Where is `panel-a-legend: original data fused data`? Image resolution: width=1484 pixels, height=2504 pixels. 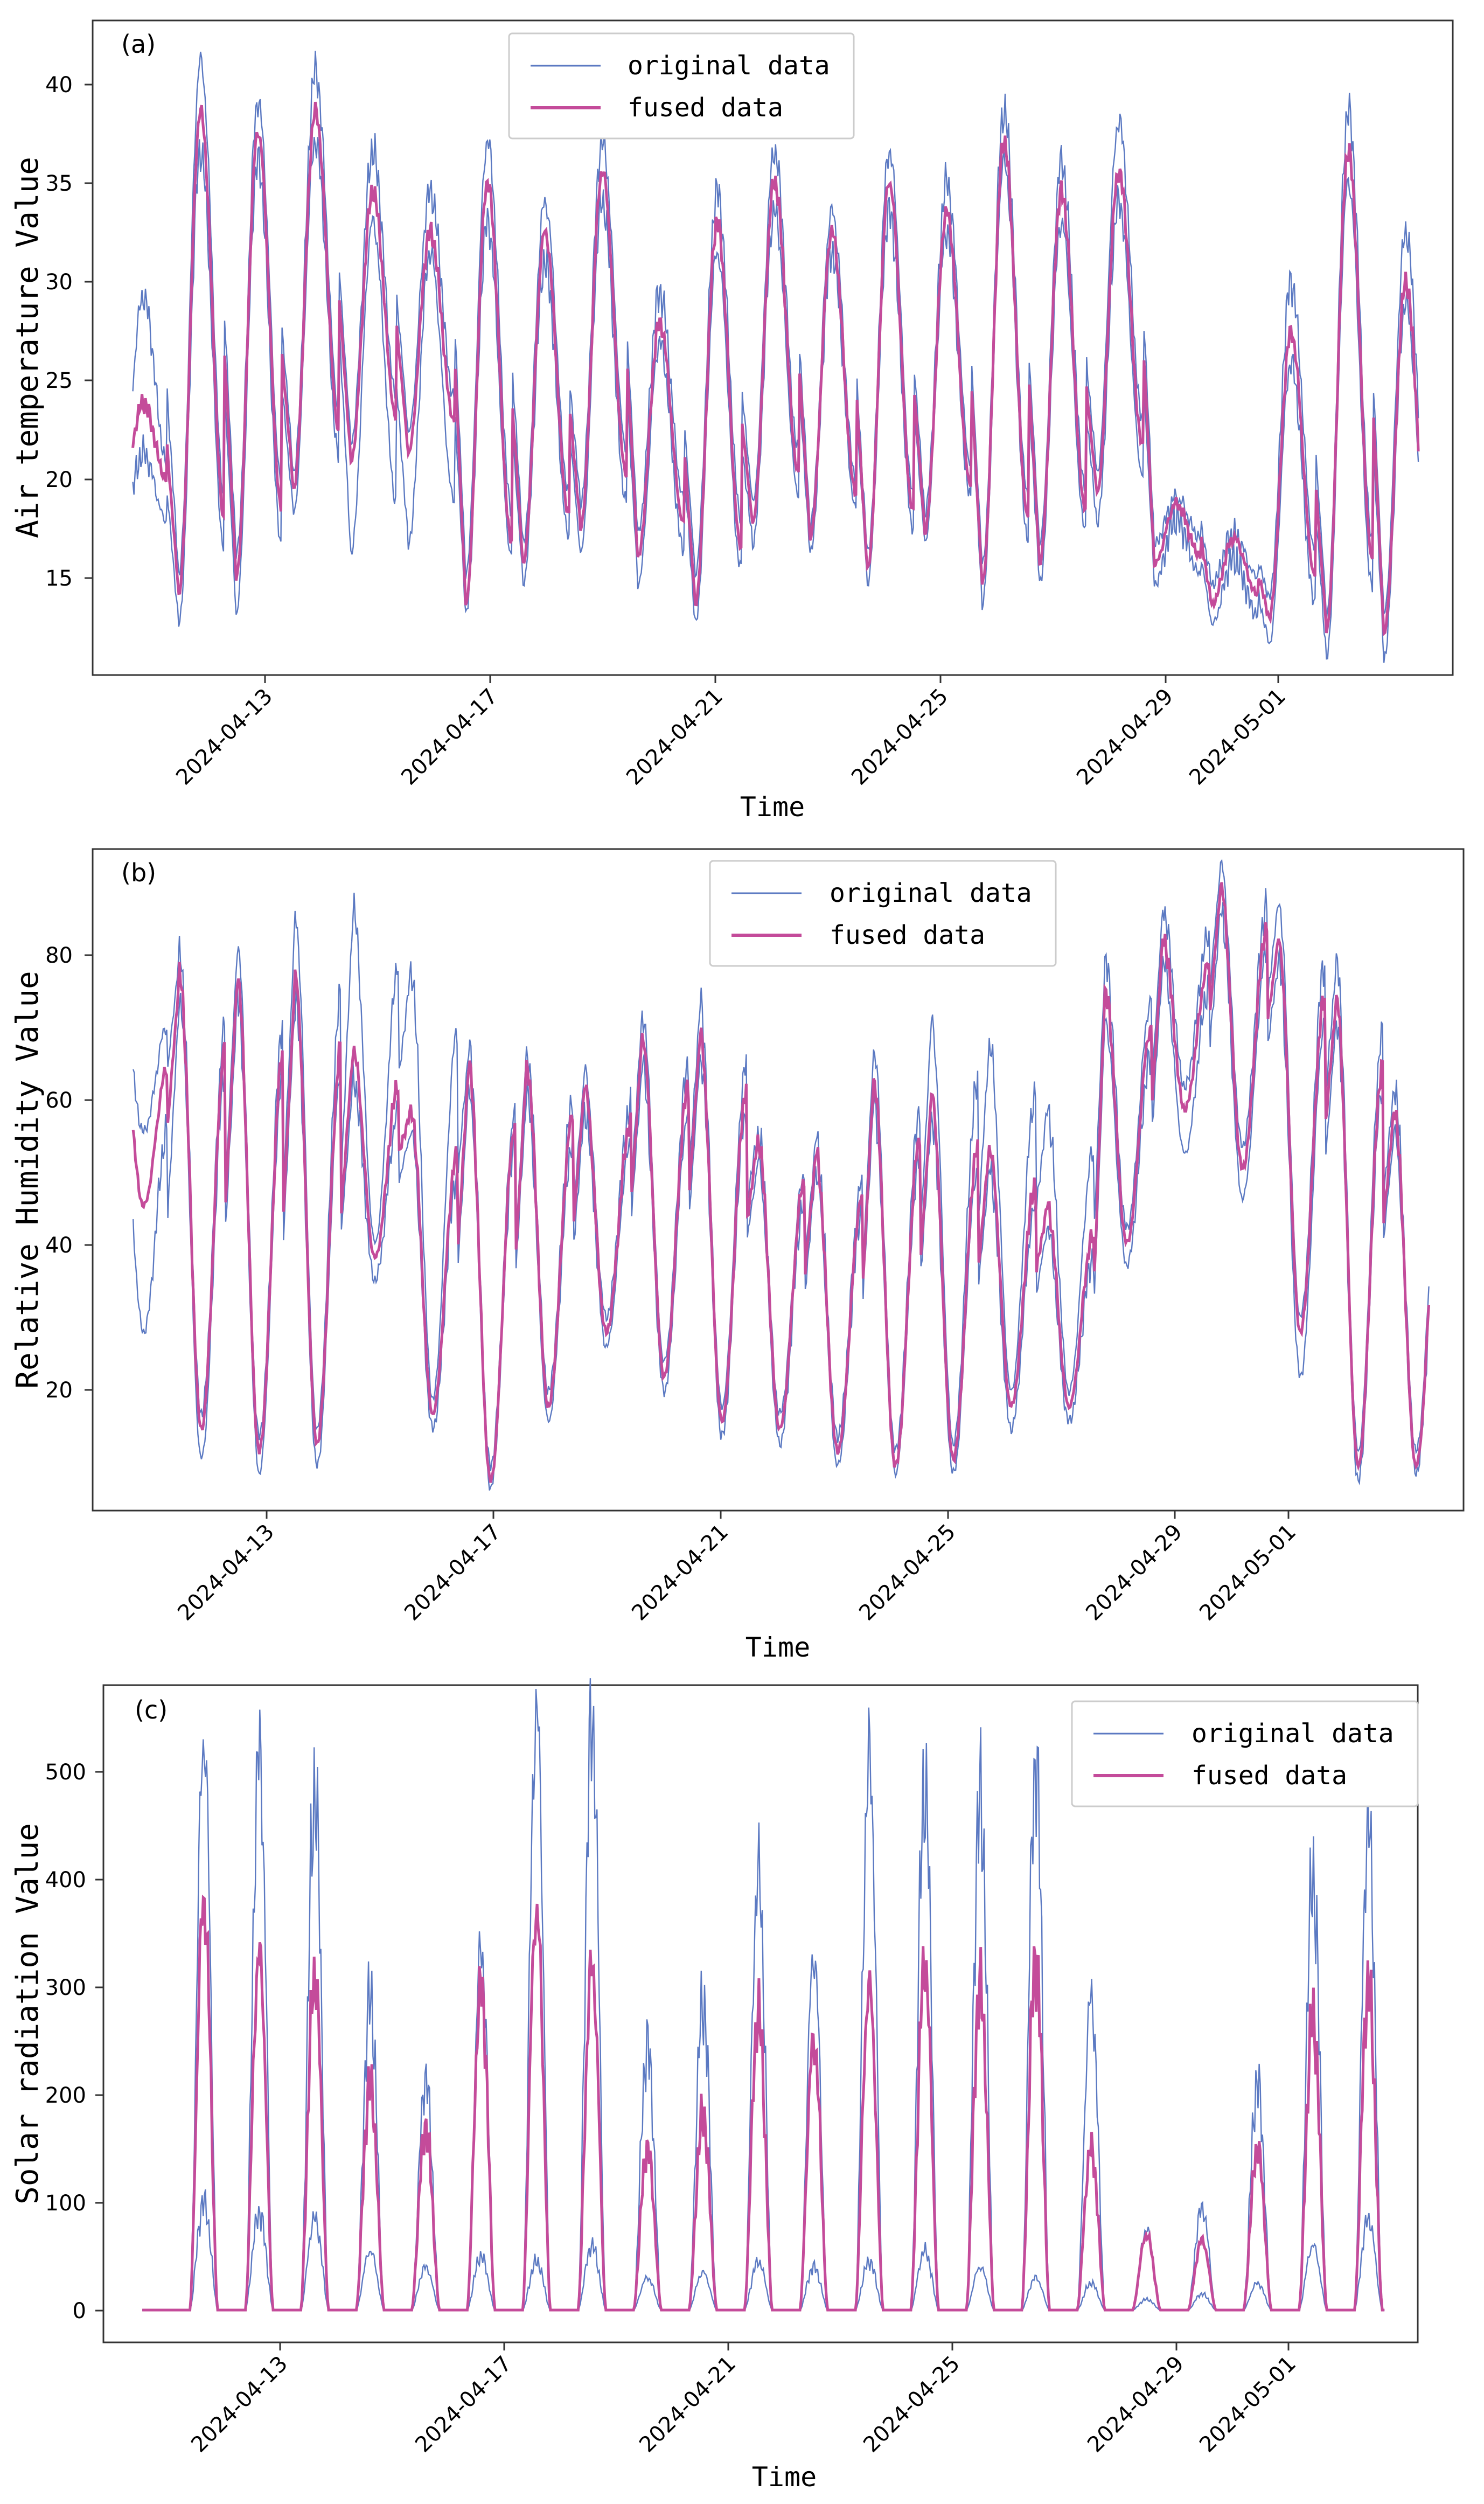
panel-a-legend: original data fused data is located at coordinates (681, 86).